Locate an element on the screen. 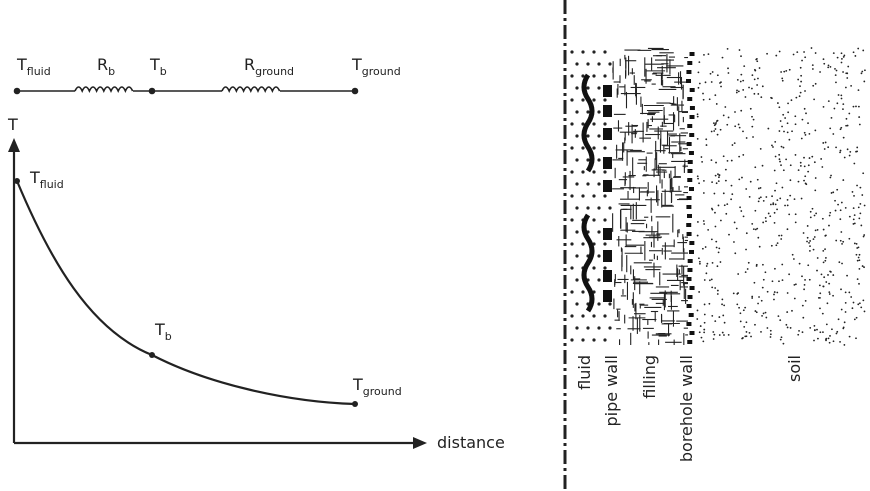  layer-label: soil is located at coordinates (794, 368).